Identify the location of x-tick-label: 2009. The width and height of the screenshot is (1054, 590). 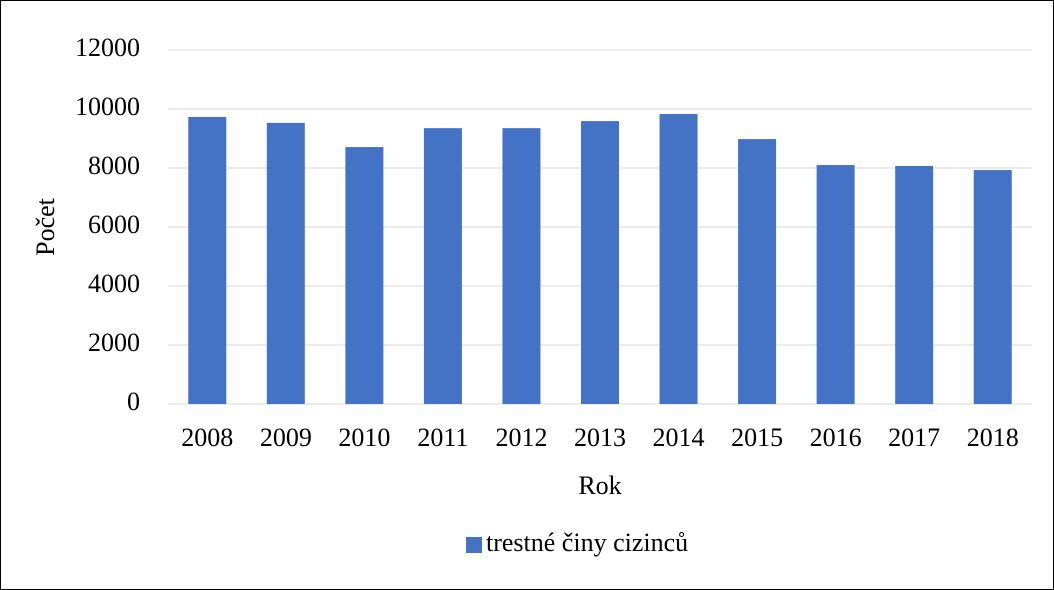
(286, 437).